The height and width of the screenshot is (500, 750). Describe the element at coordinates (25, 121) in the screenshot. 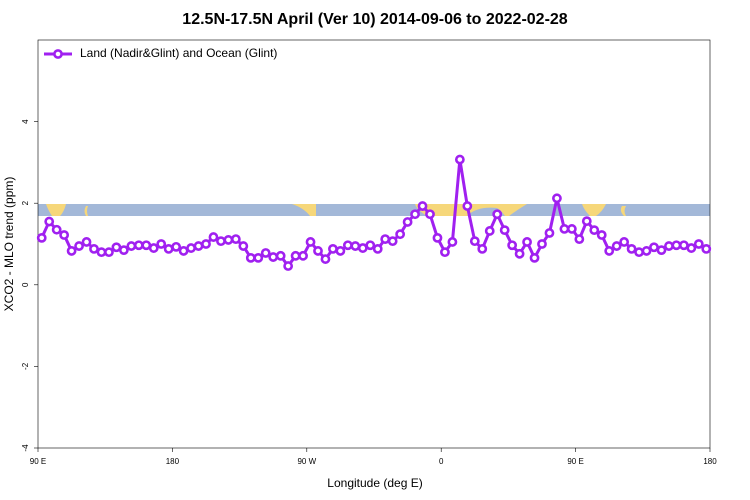

I see `y-tick-label: 4` at that location.